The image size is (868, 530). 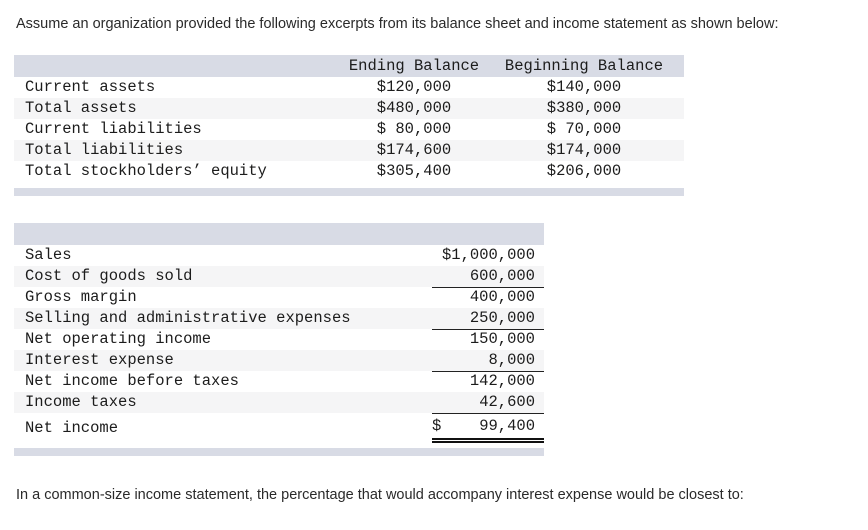 I want to click on column-header-ending-balance: Ending Balance, so click(x=414, y=66).